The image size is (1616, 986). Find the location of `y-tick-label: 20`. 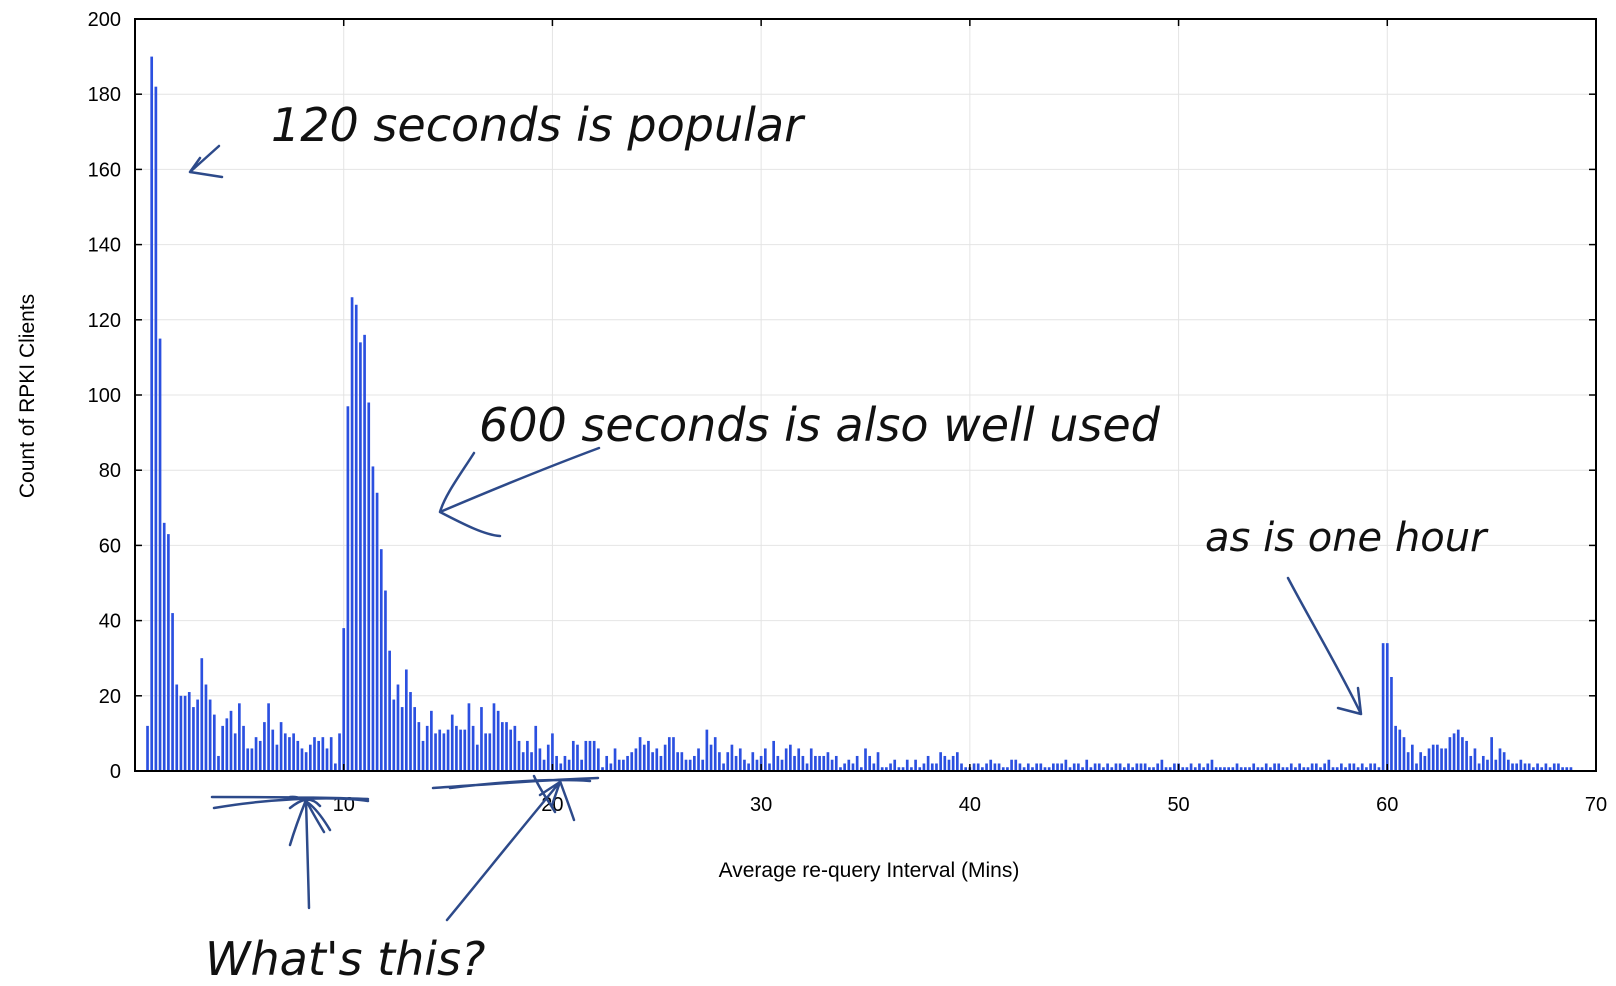

y-tick-label: 20 is located at coordinates (110, 697).